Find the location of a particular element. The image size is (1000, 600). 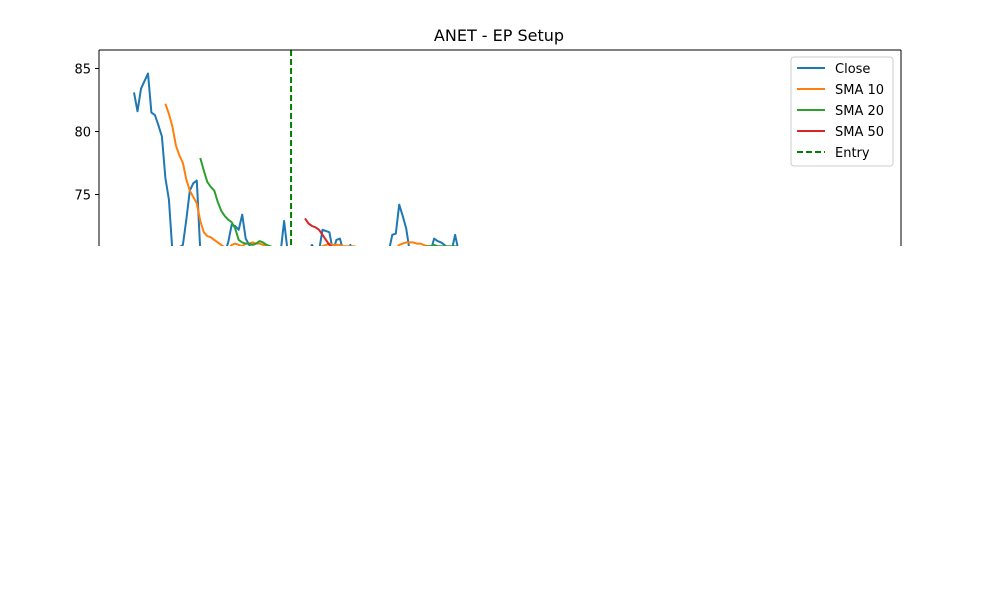

legend: Close SMA 10 SMA 20 SMA 50 Entry is located at coordinates (842, 111).